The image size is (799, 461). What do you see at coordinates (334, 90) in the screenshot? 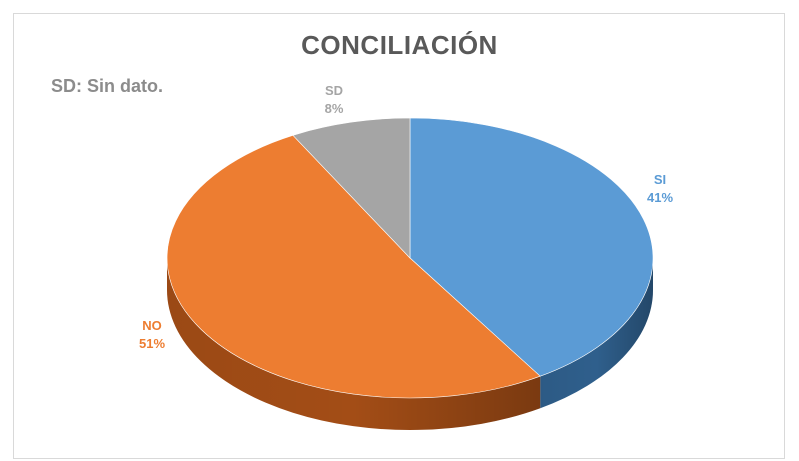
I see `data-label-sd: SD` at bounding box center [334, 90].